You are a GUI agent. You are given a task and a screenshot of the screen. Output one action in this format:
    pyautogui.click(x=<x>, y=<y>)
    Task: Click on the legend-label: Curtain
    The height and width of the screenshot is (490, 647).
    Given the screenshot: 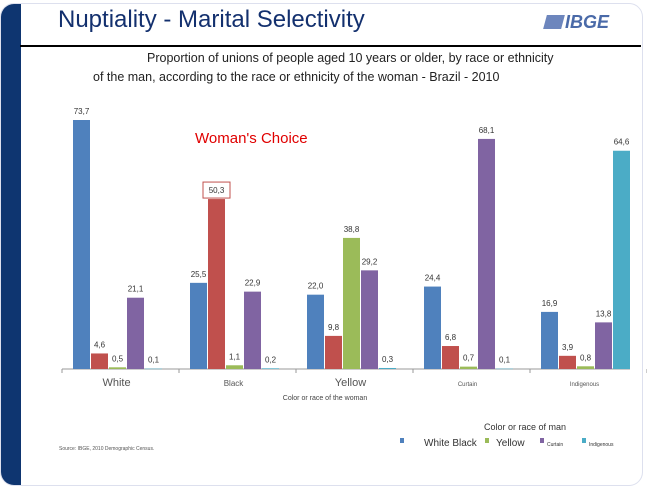 What is the action you would take?
    pyautogui.click(x=555, y=445)
    